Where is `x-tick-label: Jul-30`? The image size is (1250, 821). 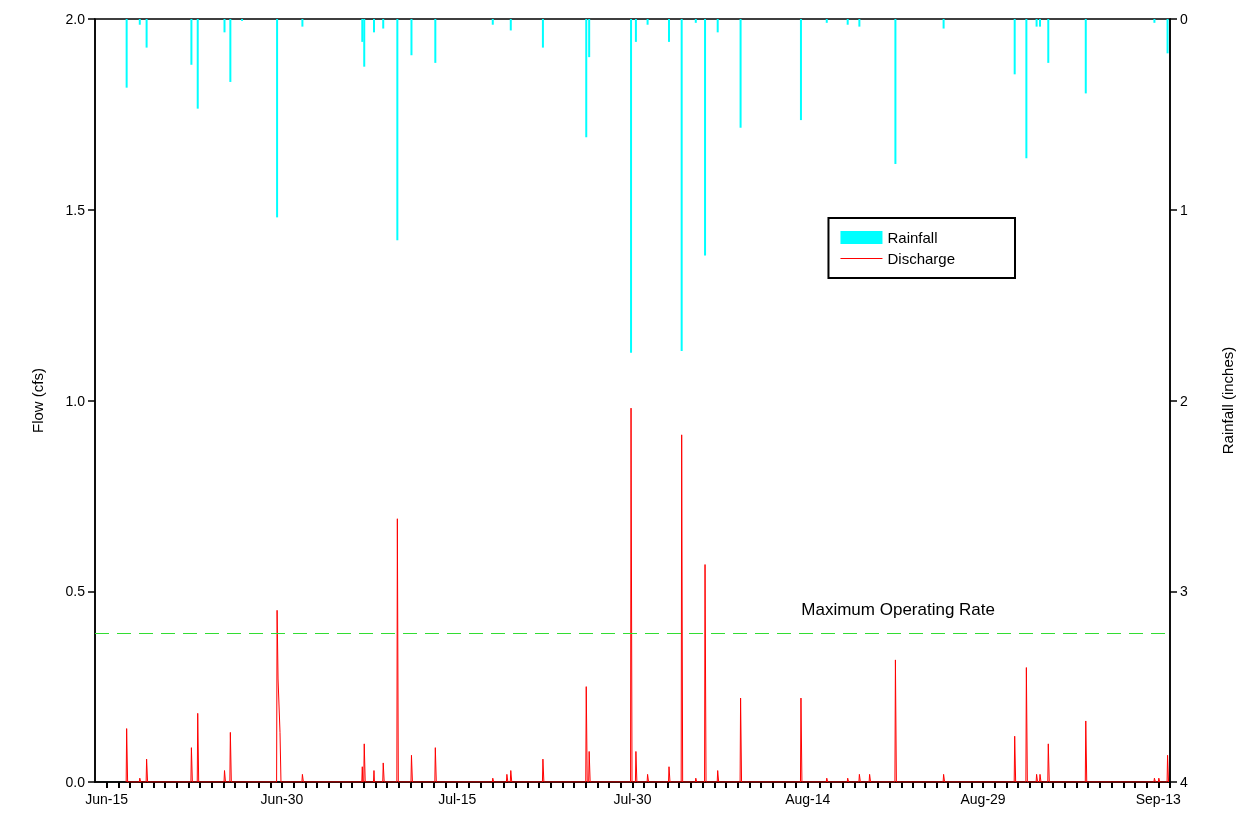 x-tick-label: Jul-30 is located at coordinates (632, 799).